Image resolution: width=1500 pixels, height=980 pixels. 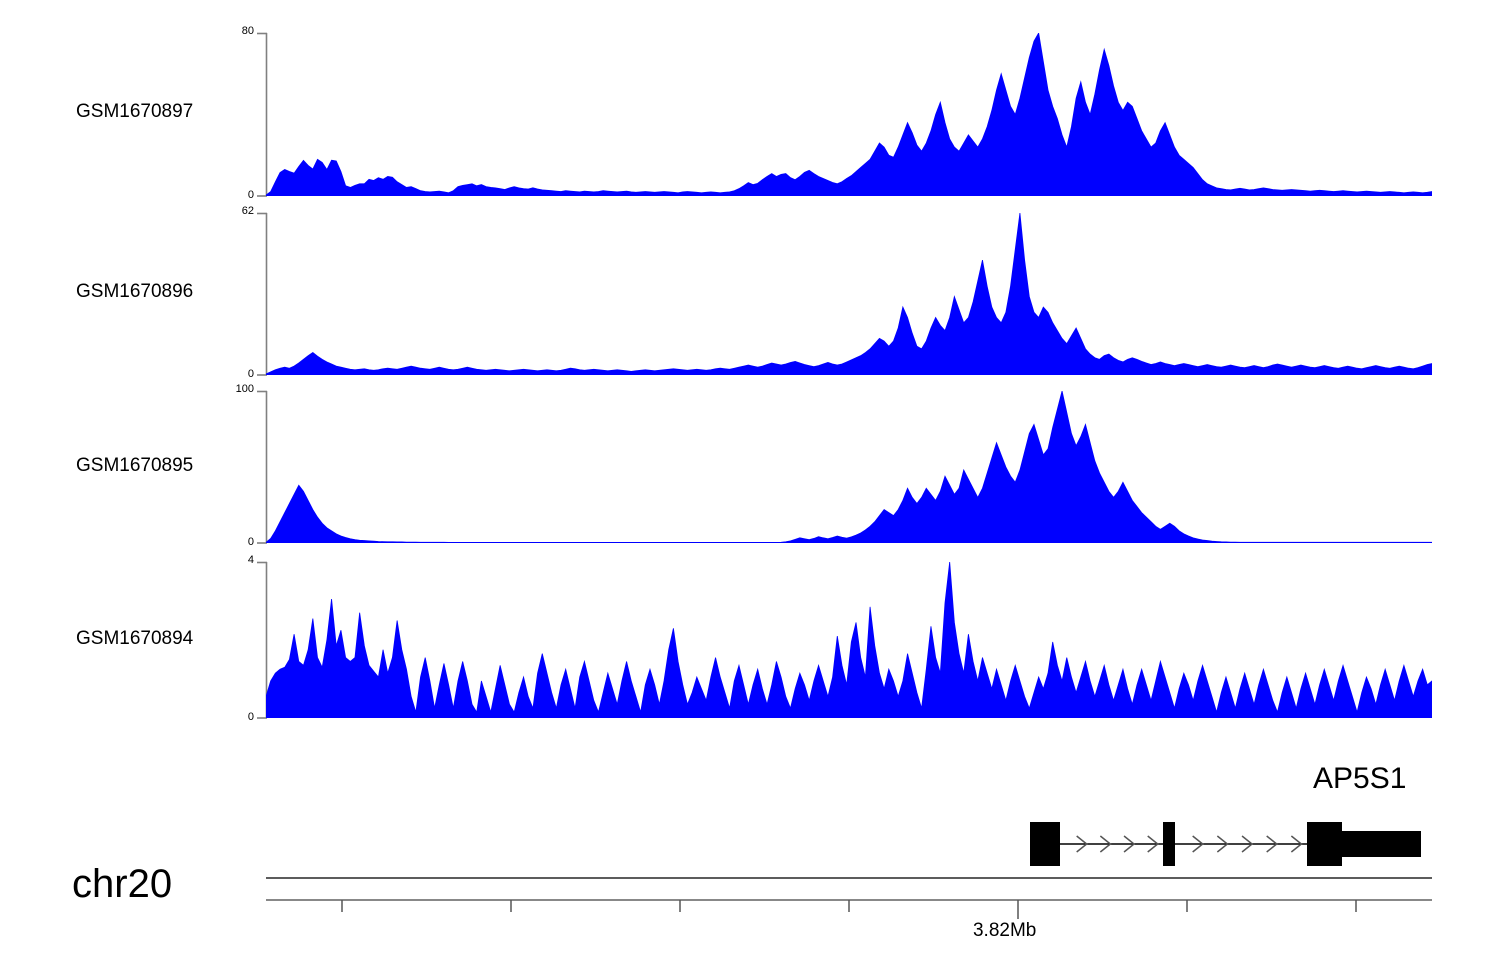 What do you see at coordinates (122, 884) in the screenshot?
I see `chromosome-label: chr20` at bounding box center [122, 884].